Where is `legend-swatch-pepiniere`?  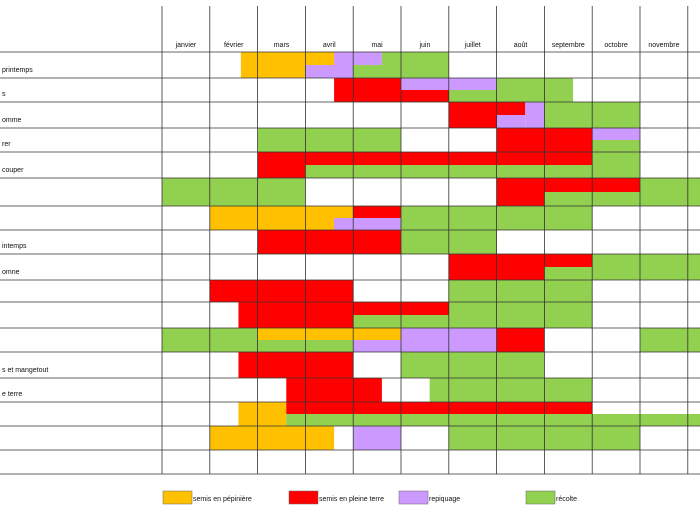
legend-swatch-pepiniere is located at coordinates (177, 497).